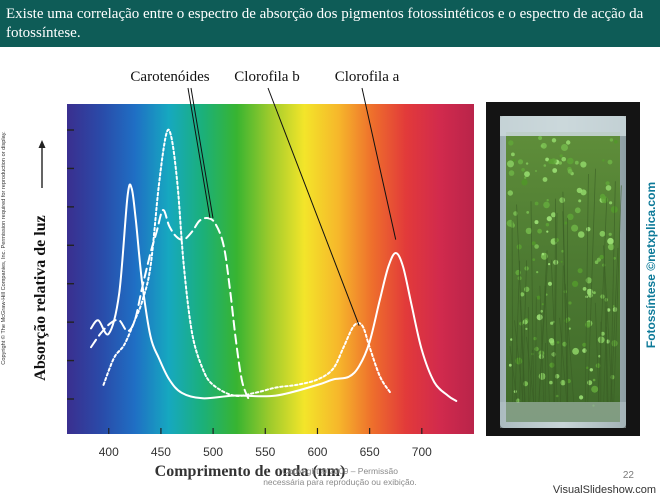  What do you see at coordinates (340, 482) in the screenshot?
I see `watermark-line-2: necessária para reprodução ou exibição.` at bounding box center [340, 482].